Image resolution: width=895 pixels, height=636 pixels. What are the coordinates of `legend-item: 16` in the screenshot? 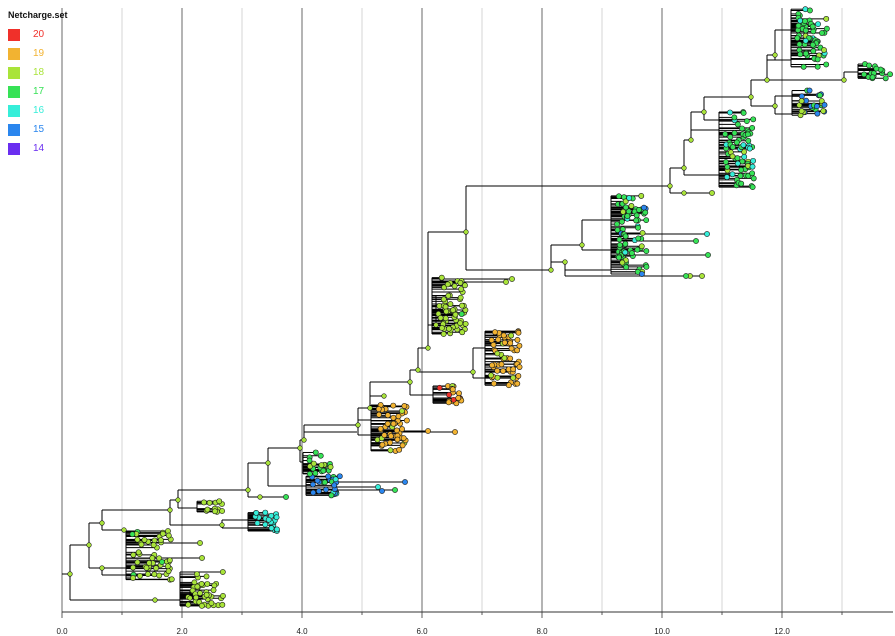 It's located at (38, 110).